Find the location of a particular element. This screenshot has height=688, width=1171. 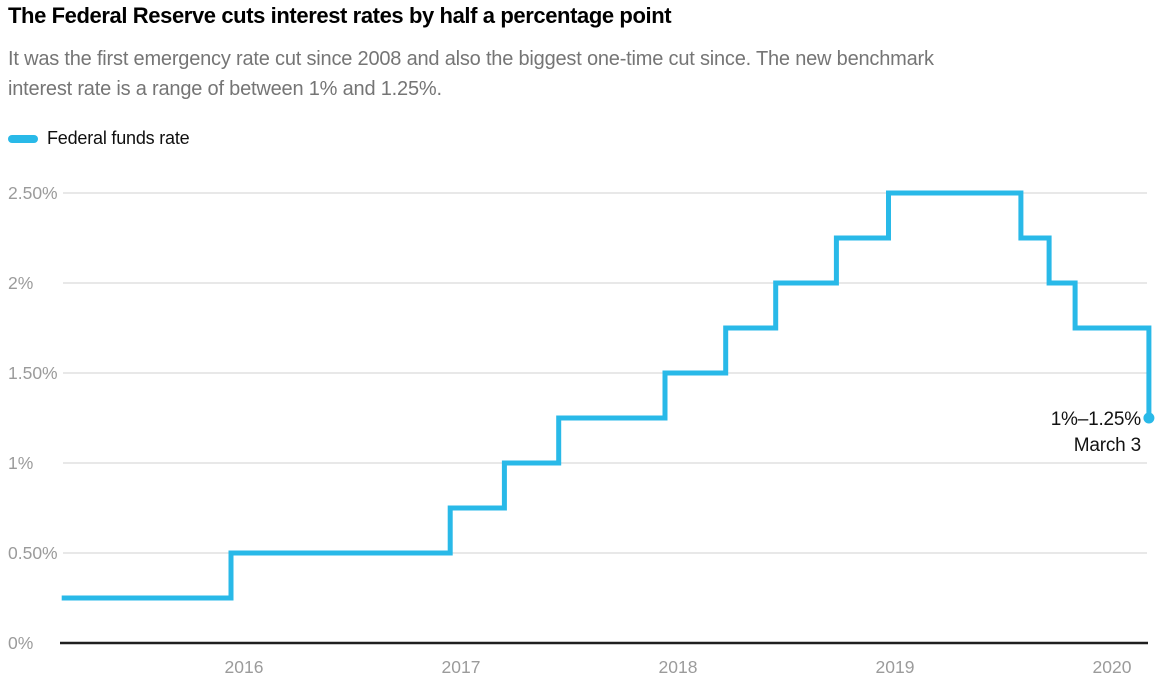

y-tick-label: 2.50% is located at coordinates (33, 193).